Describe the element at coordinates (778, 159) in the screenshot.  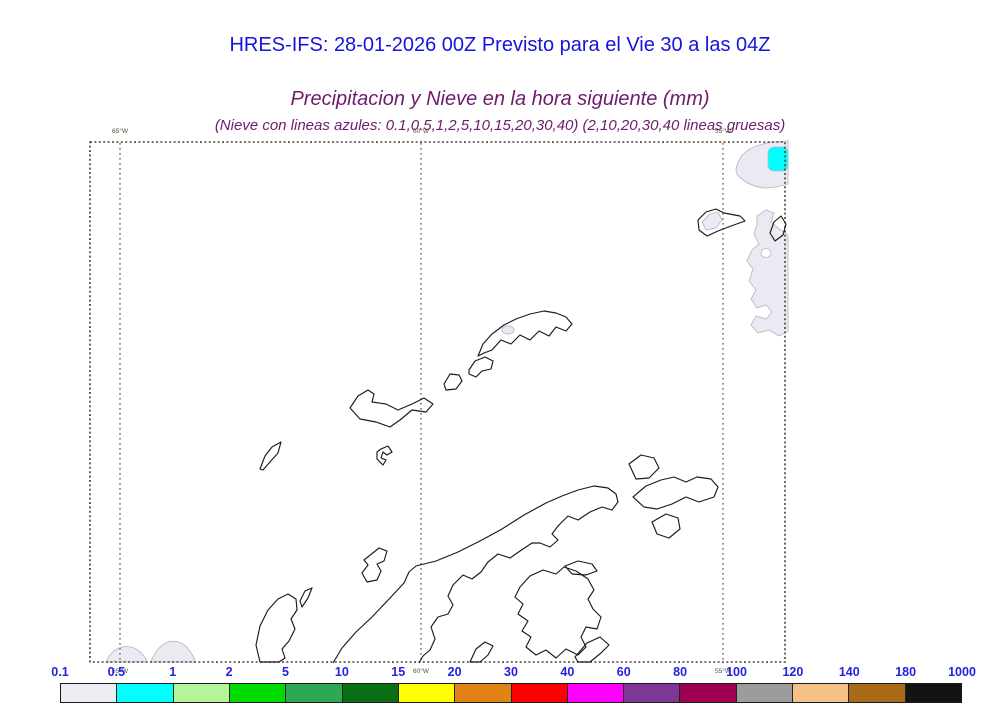
I see `precip-patch-cyan-core` at that location.